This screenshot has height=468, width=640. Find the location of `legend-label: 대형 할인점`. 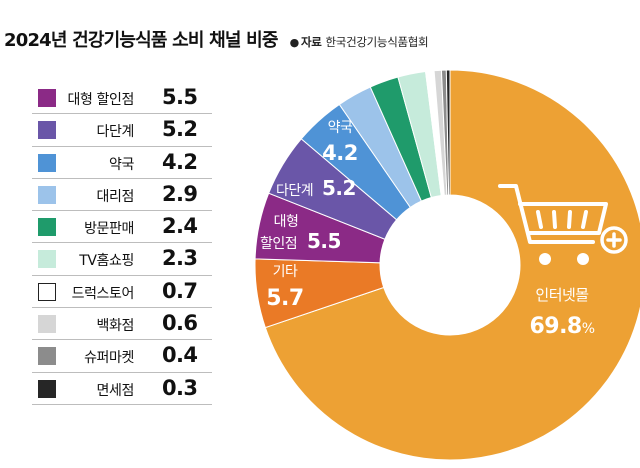

legend-label: 대형 할인점 is located at coordinates (101, 100).